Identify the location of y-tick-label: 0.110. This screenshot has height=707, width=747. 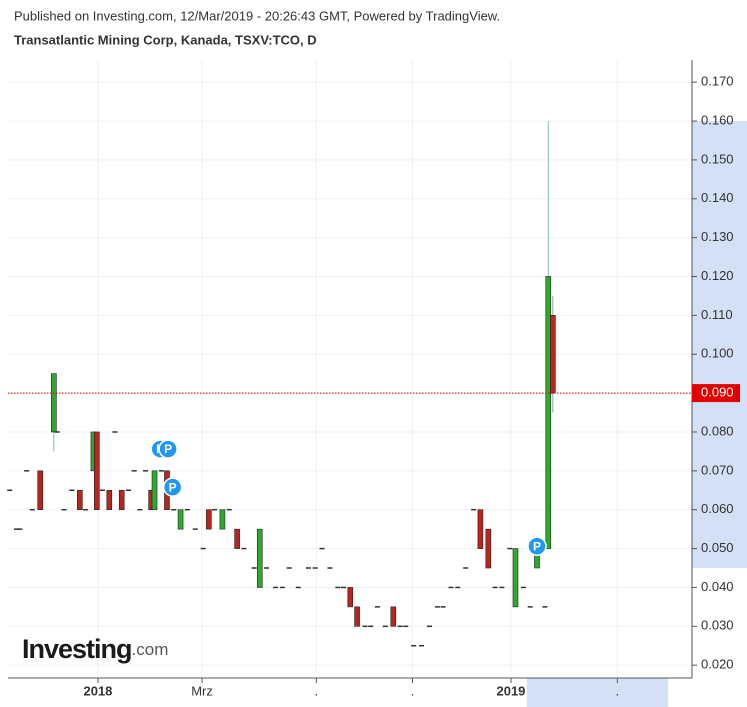
(717, 314).